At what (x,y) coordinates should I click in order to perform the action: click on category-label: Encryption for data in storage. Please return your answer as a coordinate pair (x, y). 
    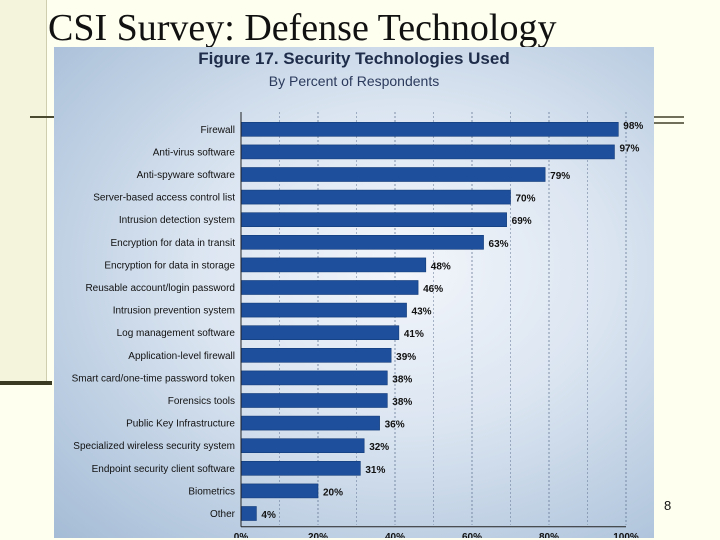
    Looking at the image, I should click on (169, 265).